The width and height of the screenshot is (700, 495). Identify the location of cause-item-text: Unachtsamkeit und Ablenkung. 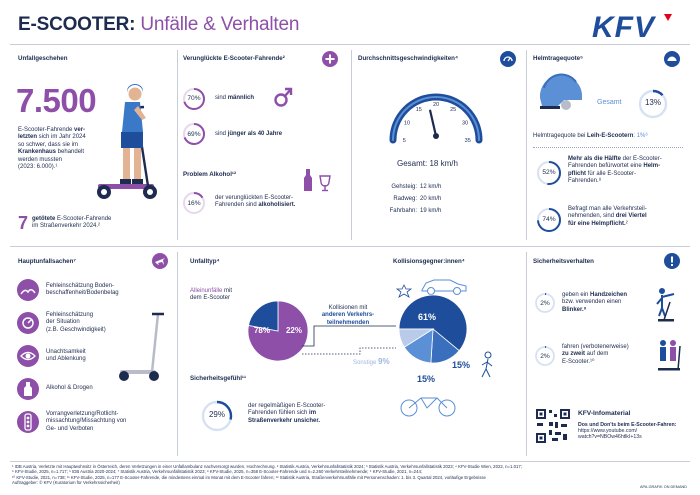
(66, 355).